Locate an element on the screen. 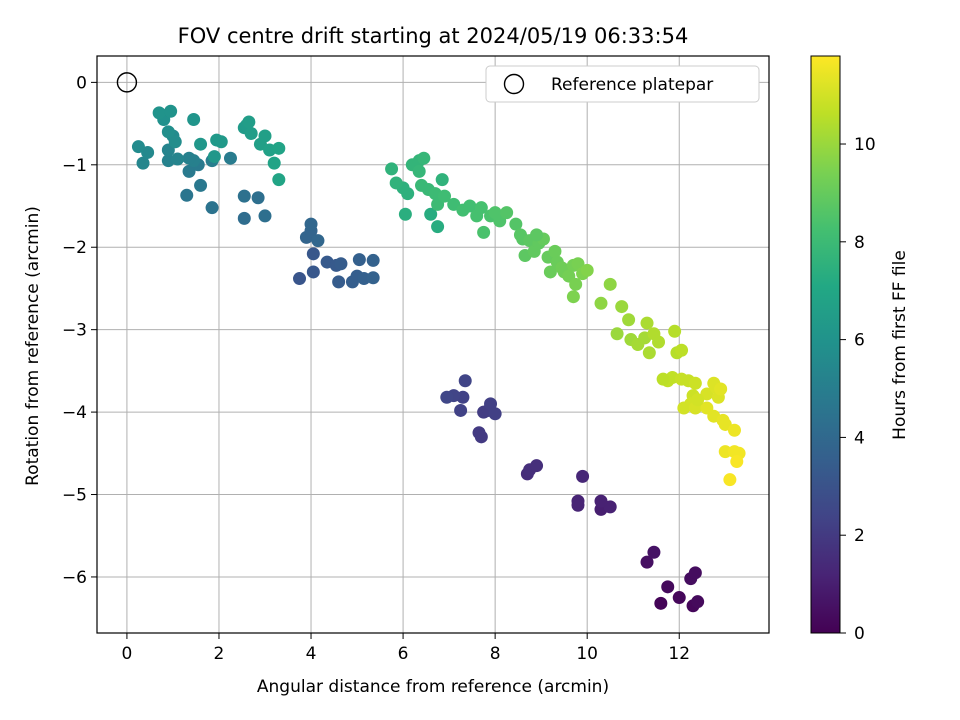 Image resolution: width=960 pixels, height=720 pixels. colorbar-ticks: 0 2 4 6 8 10 is located at coordinates (858, 389).